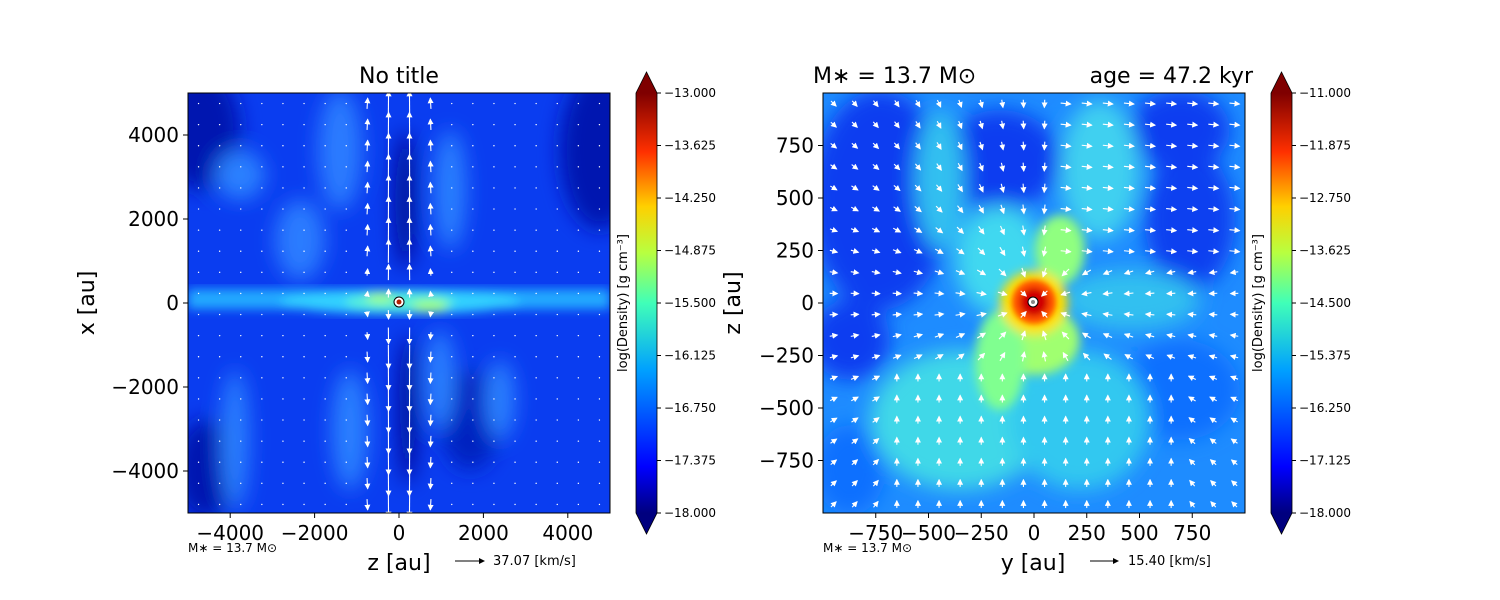 The width and height of the screenshot is (1500, 600). I want to click on y-axis-ticks-left: −4000 −2000 0 2000 4000, so click(149, 303).